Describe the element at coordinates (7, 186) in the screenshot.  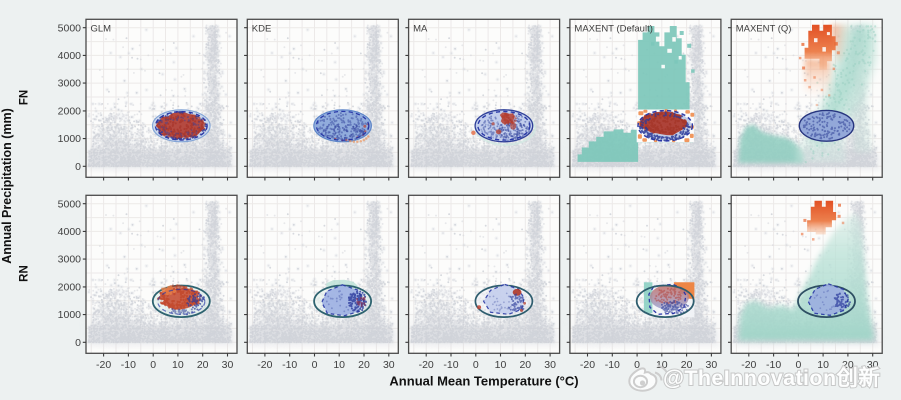
I see `svg-text: Annual Precipitation (mm)` at that location.